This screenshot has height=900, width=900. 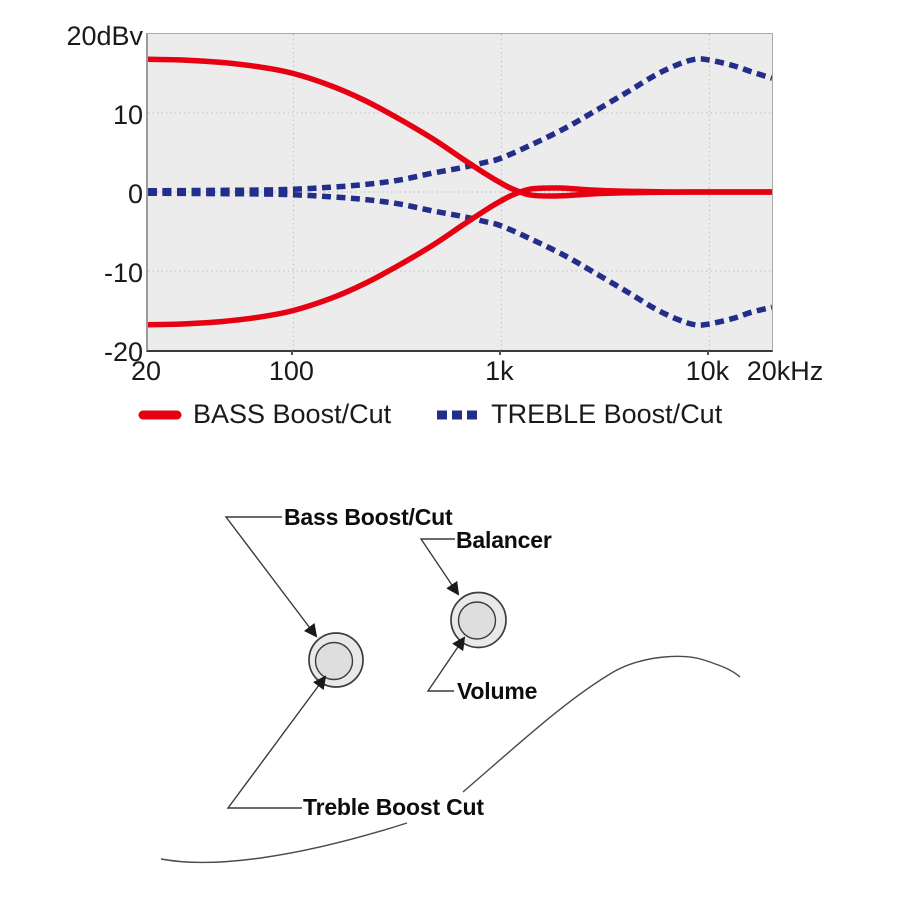 What do you see at coordinates (123, 352) in the screenshot?
I see `y-tick--20: -20` at bounding box center [123, 352].